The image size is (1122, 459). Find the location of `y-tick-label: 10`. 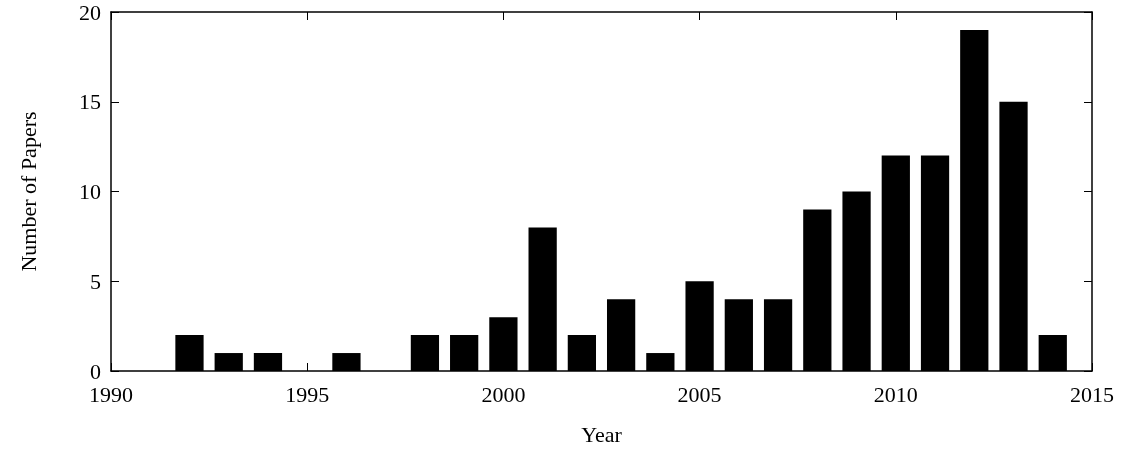

y-tick-label: 10 is located at coordinates (90, 191).